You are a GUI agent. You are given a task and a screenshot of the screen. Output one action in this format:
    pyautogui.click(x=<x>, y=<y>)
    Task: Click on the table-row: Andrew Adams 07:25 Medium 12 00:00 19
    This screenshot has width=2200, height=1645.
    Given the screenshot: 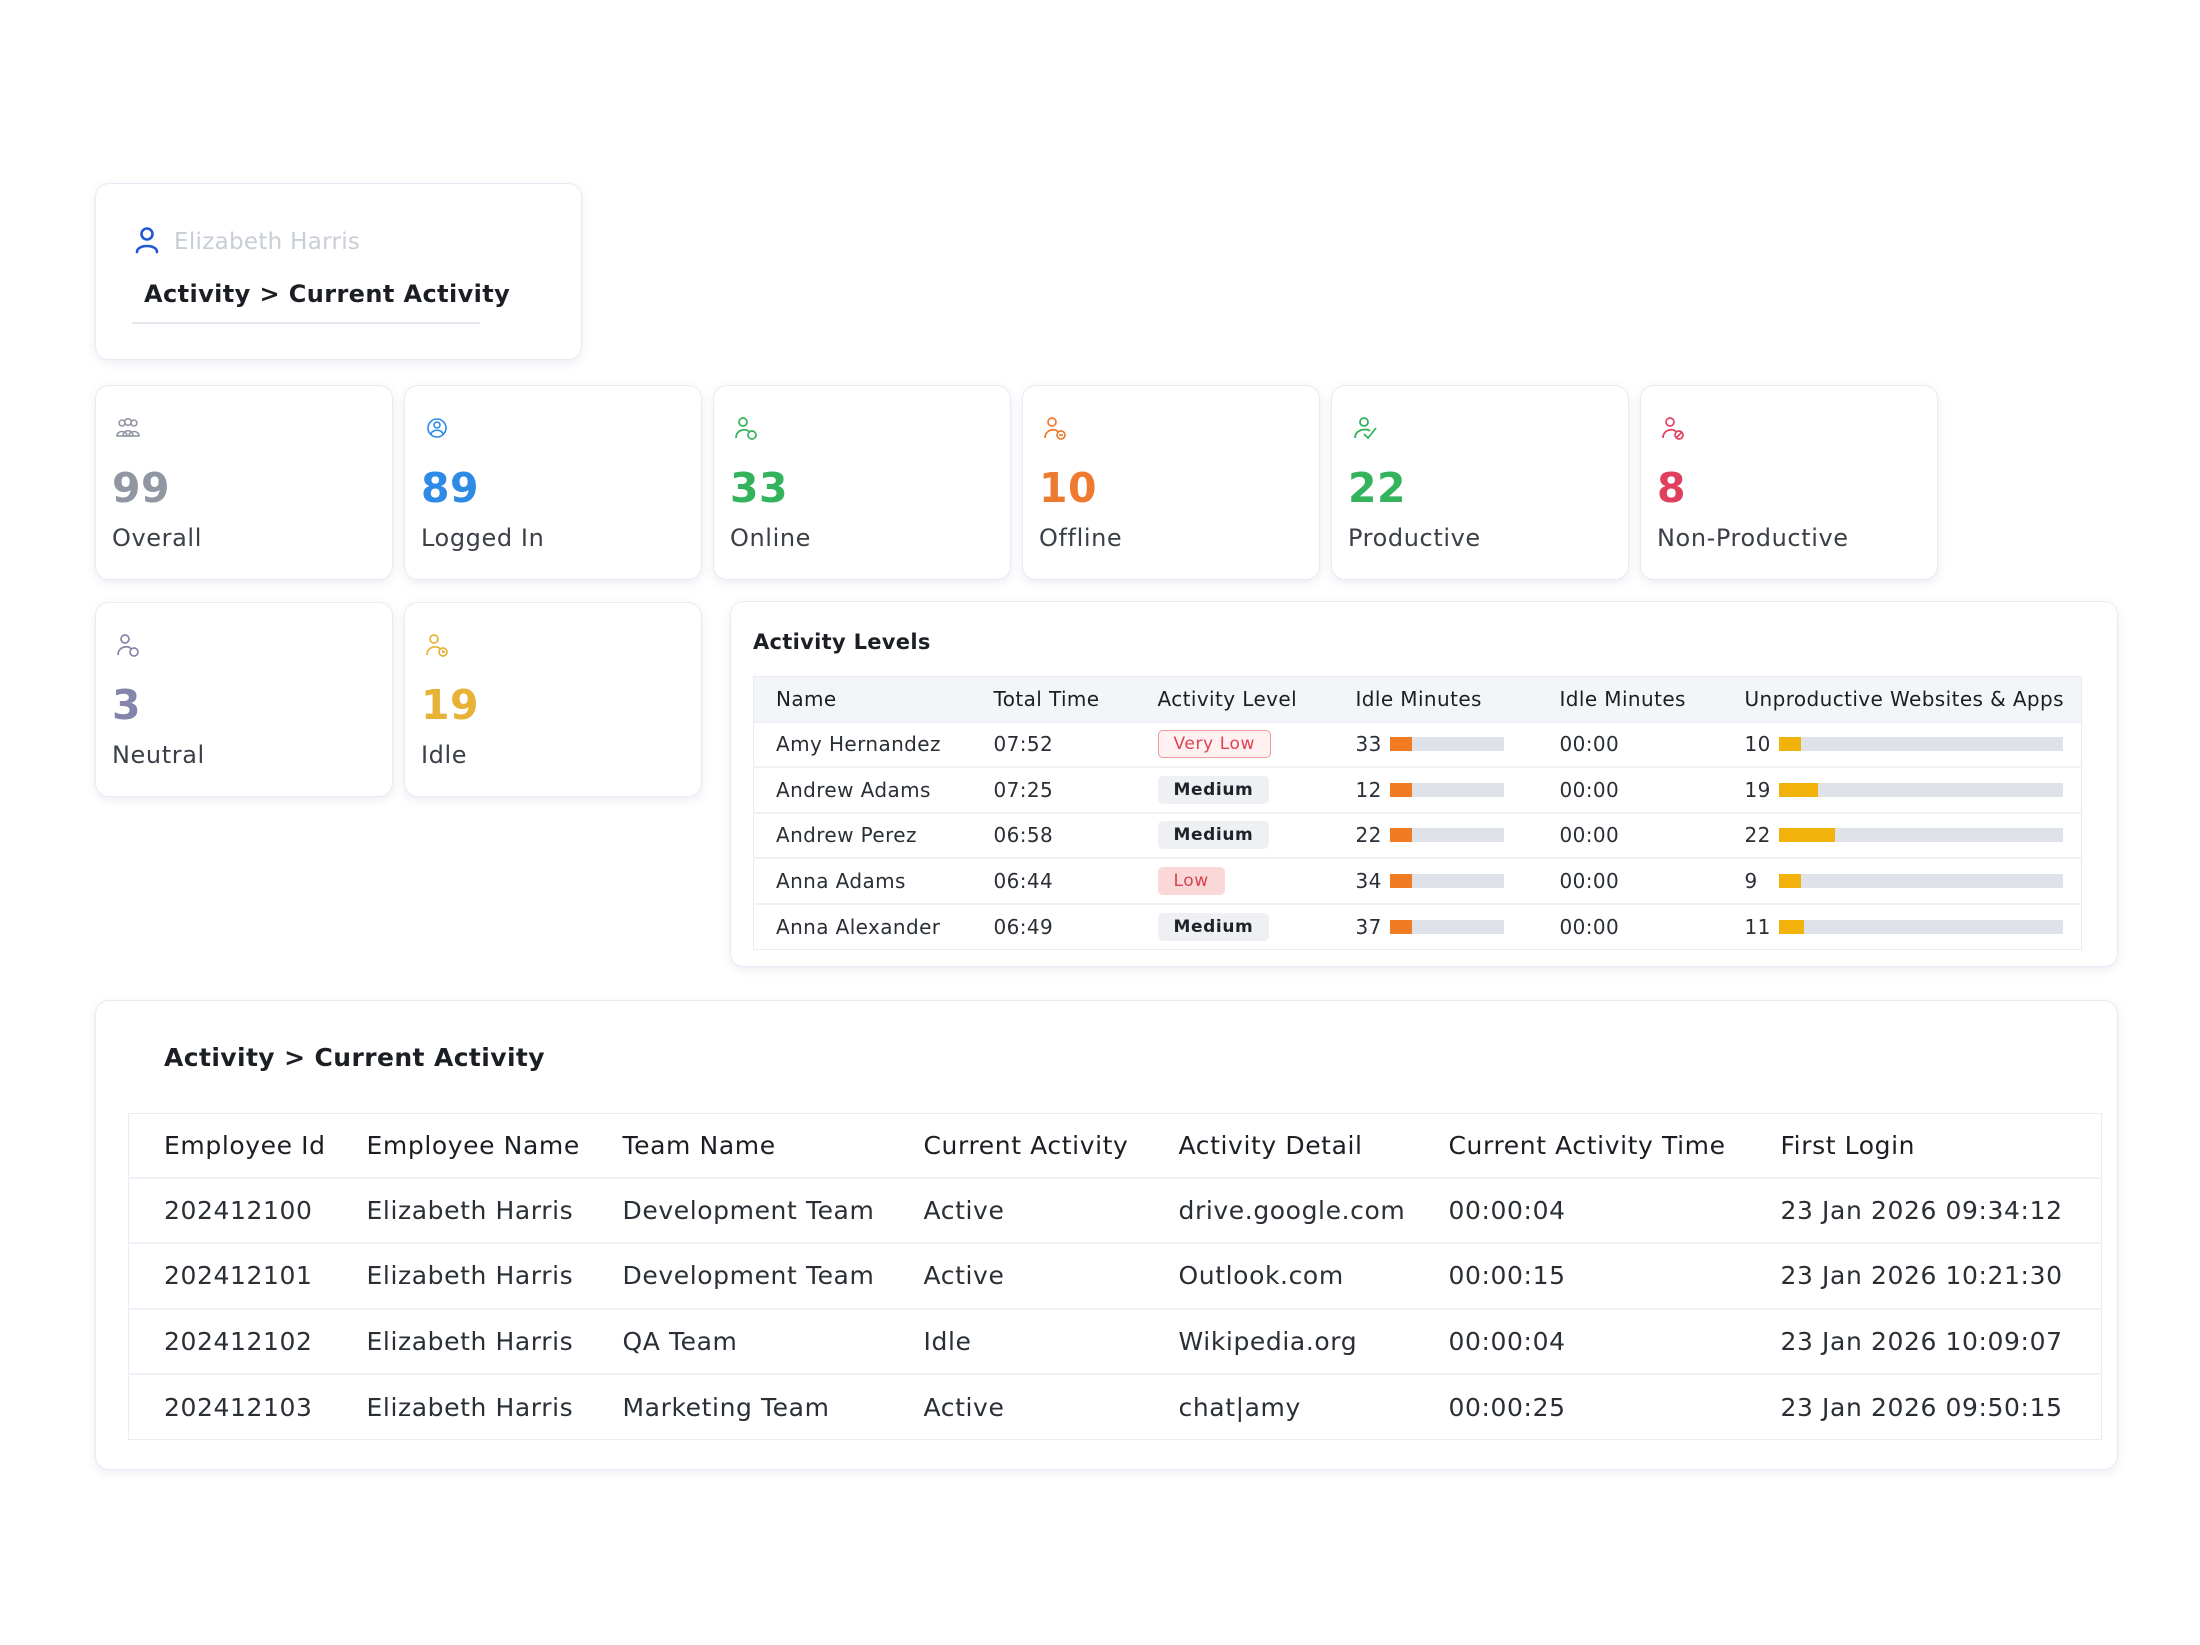 What is the action you would take?
    pyautogui.click(x=1417, y=789)
    